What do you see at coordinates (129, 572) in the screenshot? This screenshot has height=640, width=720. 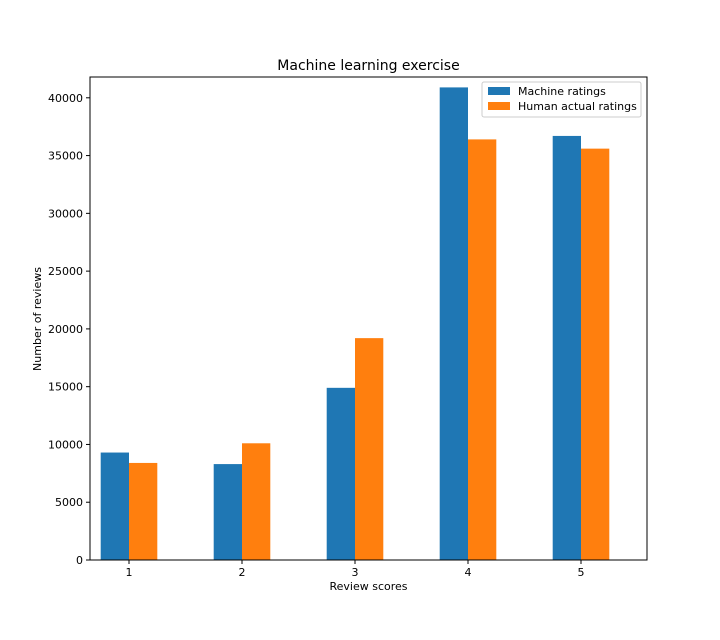 I see `x-tick-label: 1` at bounding box center [129, 572].